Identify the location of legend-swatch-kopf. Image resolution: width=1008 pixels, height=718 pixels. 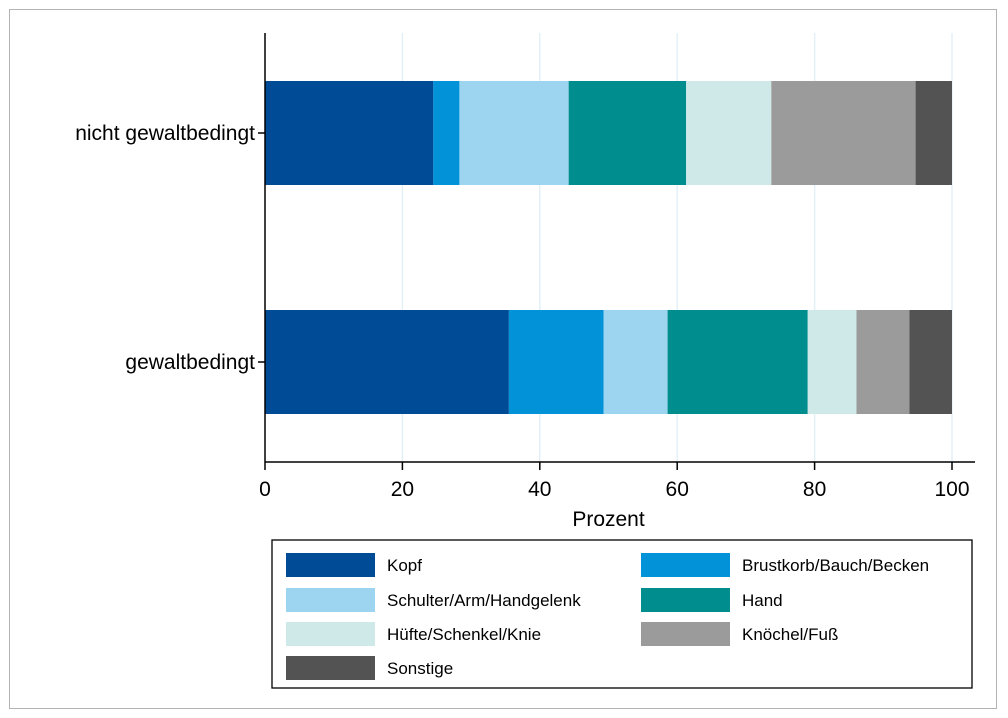
(330, 565).